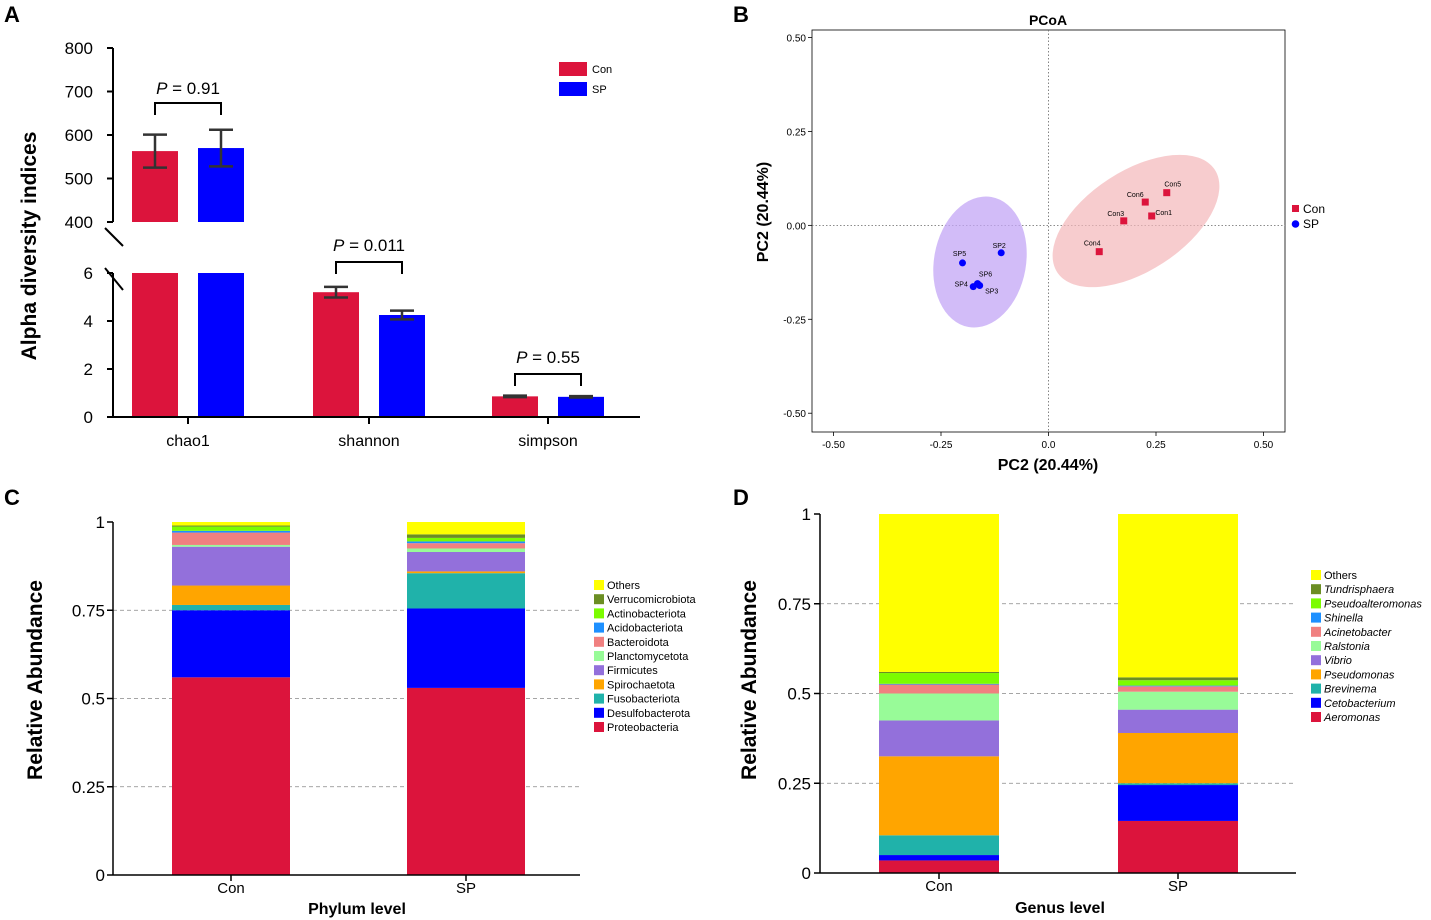 This screenshot has width=1431, height=920. What do you see at coordinates (1316, 646) in the screenshot?
I see `legend-swatch-ralstonia` at bounding box center [1316, 646].